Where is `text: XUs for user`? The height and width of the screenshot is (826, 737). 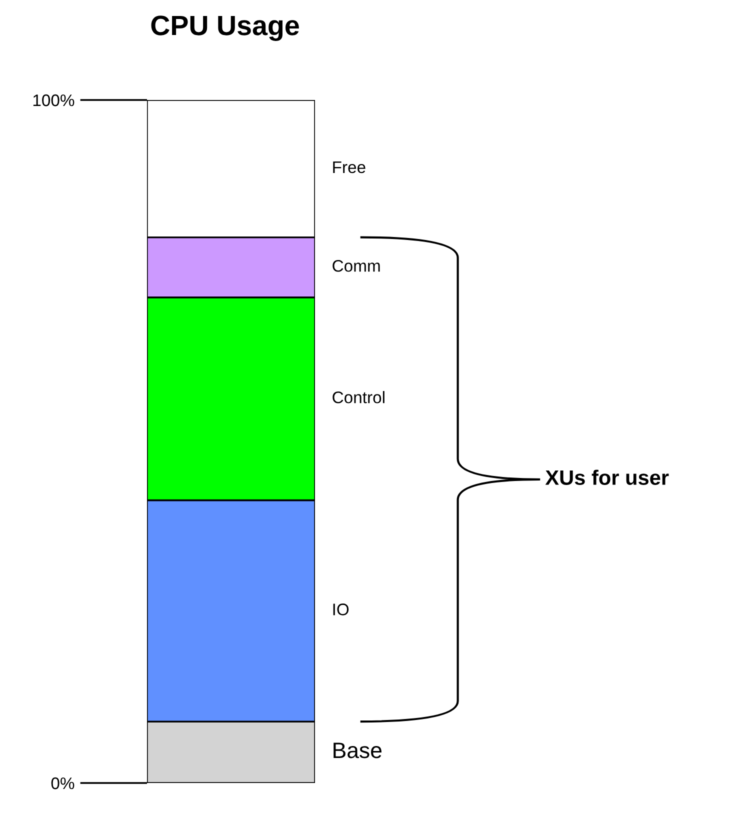
text: XUs for user is located at coordinates (607, 477).